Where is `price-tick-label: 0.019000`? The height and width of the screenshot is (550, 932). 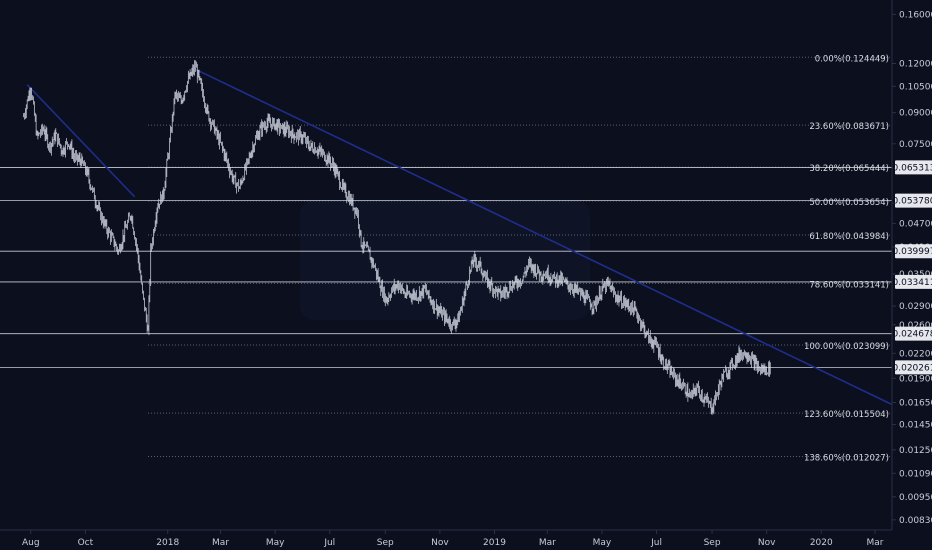
price-tick-label: 0.019000 is located at coordinates (915, 379).